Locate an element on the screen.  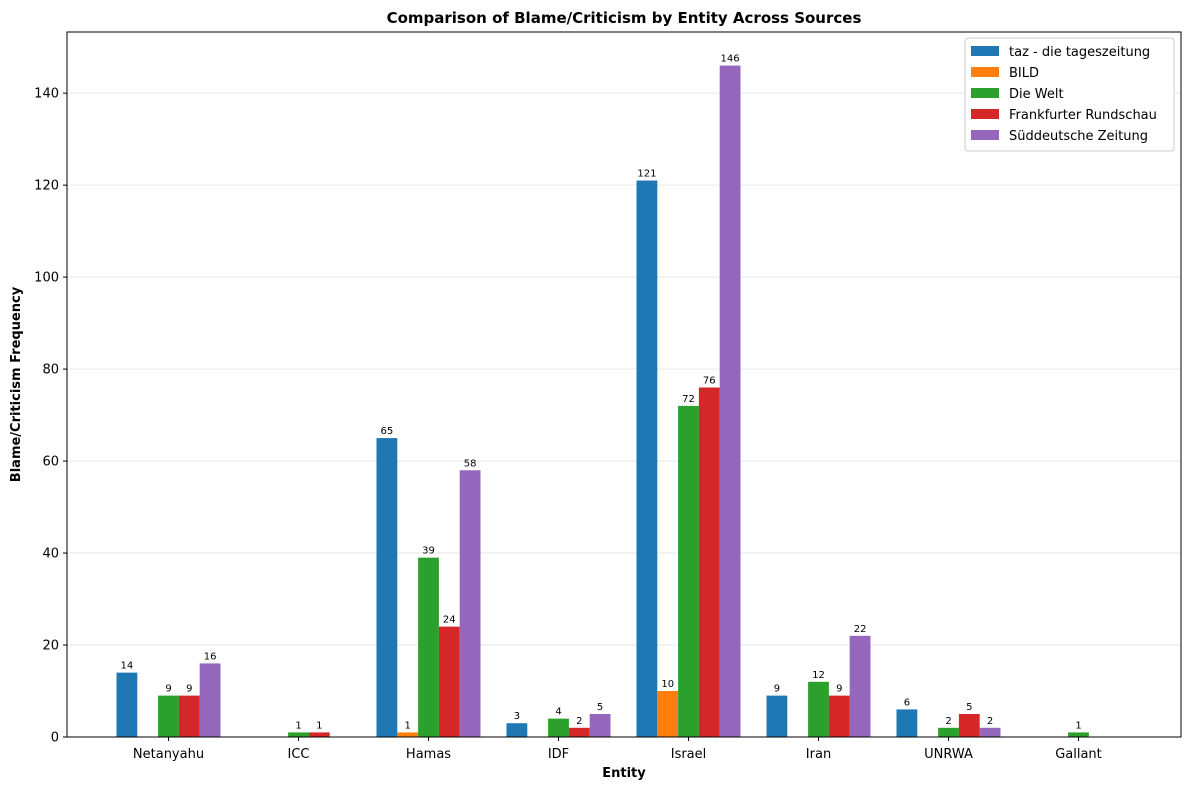
data-label: 58 is located at coordinates (470, 463).